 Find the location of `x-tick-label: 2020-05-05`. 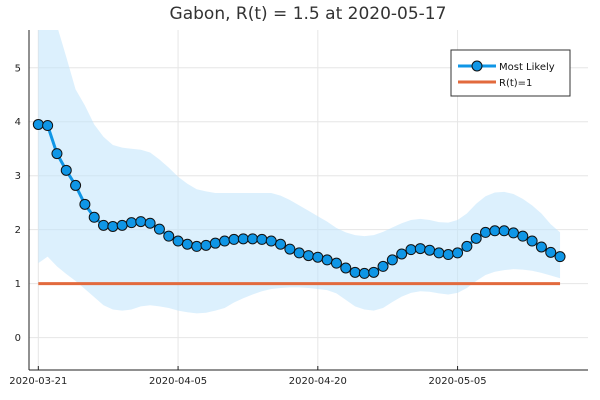

x-tick-label: 2020-05-05 is located at coordinates (458, 381).